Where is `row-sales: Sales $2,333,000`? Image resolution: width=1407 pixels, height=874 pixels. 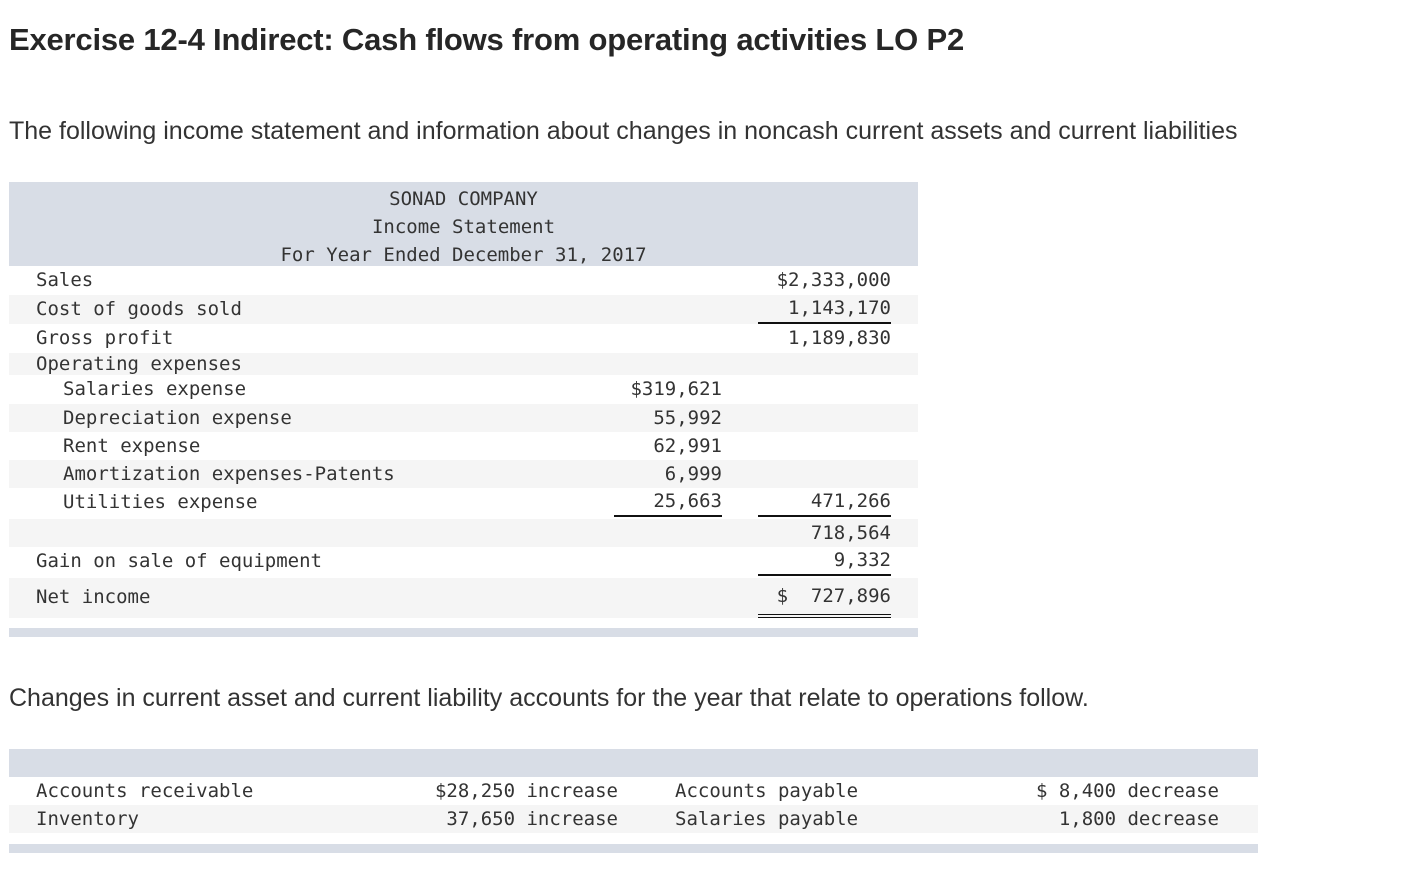 row-sales: Sales $2,333,000 is located at coordinates (463, 280).